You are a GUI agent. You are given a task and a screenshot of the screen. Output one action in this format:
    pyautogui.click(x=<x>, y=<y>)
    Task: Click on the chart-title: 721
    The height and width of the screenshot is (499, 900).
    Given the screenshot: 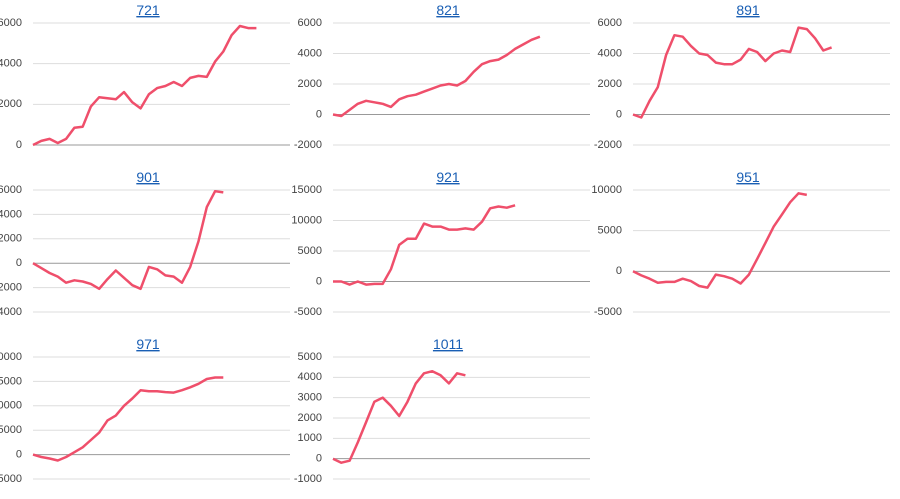 What is the action you would take?
    pyautogui.click(x=148, y=10)
    